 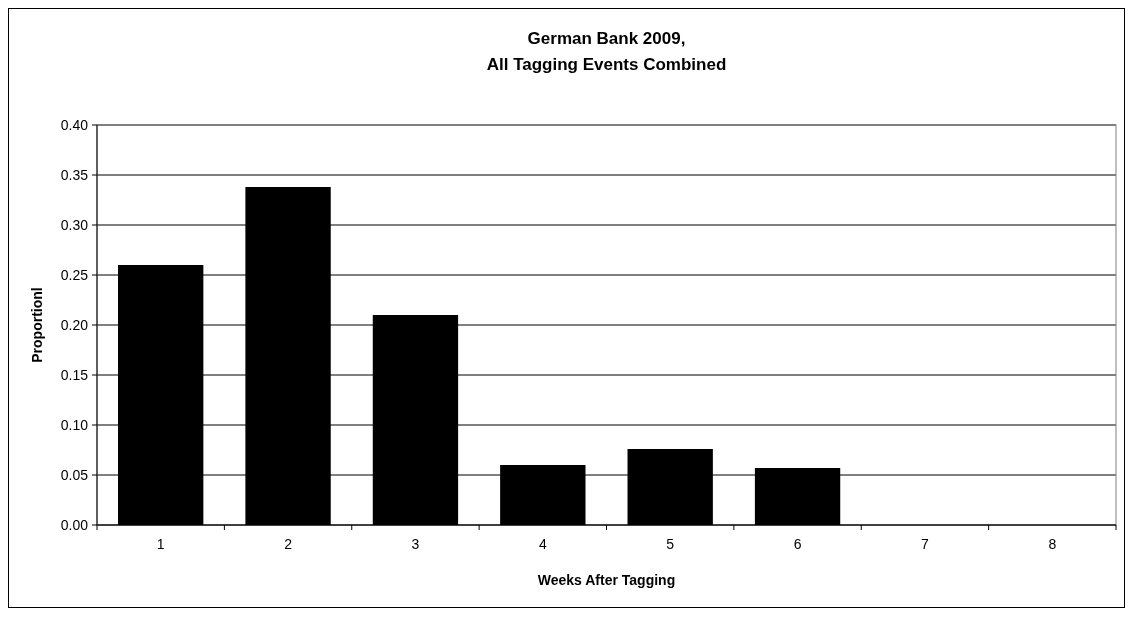 What do you see at coordinates (925, 544) in the screenshot?
I see `x-tick-label: 7` at bounding box center [925, 544].